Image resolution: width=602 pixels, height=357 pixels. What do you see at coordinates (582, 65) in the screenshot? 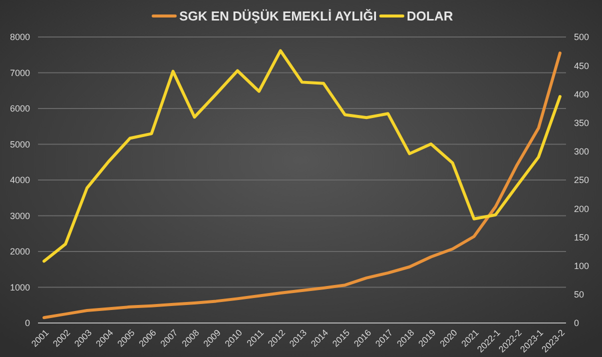
I see `y2-tick-label: 450` at bounding box center [582, 65].